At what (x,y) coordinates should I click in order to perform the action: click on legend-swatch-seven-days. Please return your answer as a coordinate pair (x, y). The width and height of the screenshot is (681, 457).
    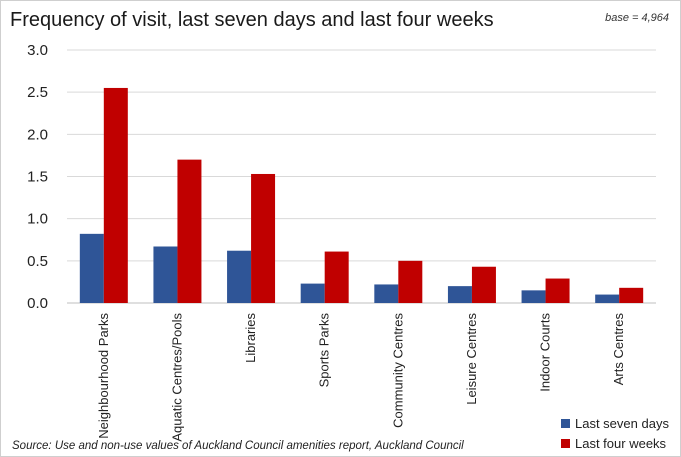
    Looking at the image, I should click on (565, 423).